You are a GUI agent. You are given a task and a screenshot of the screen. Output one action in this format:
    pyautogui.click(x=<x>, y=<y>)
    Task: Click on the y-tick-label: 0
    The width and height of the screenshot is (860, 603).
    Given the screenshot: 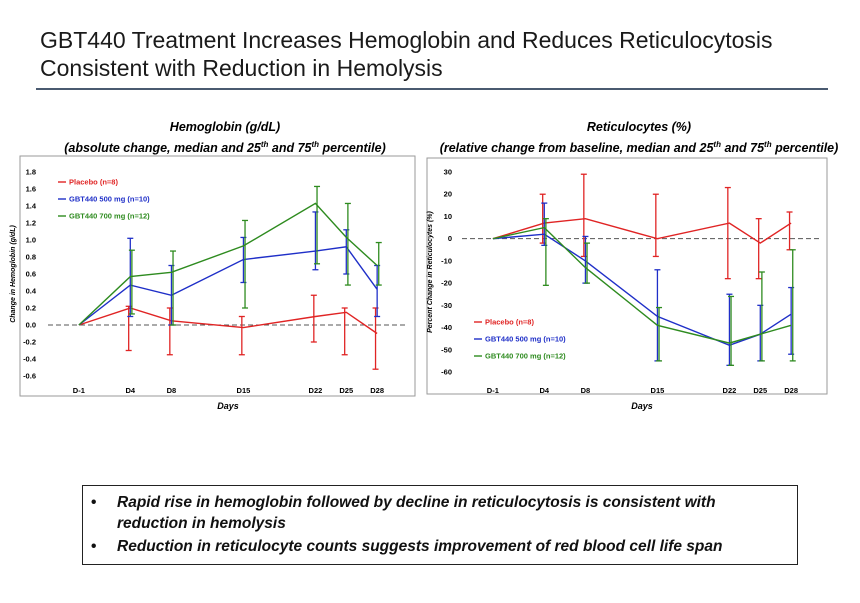 What is the action you would take?
    pyautogui.click(x=450, y=238)
    